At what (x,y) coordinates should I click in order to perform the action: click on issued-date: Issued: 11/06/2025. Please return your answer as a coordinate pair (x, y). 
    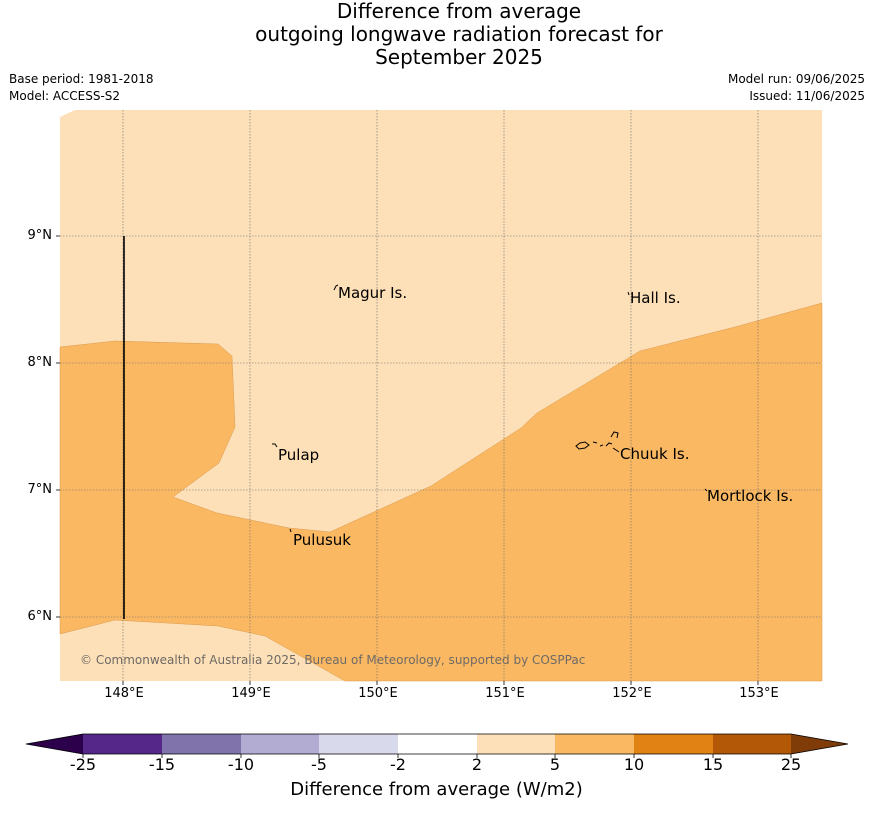
    Looking at the image, I should click on (807, 96).